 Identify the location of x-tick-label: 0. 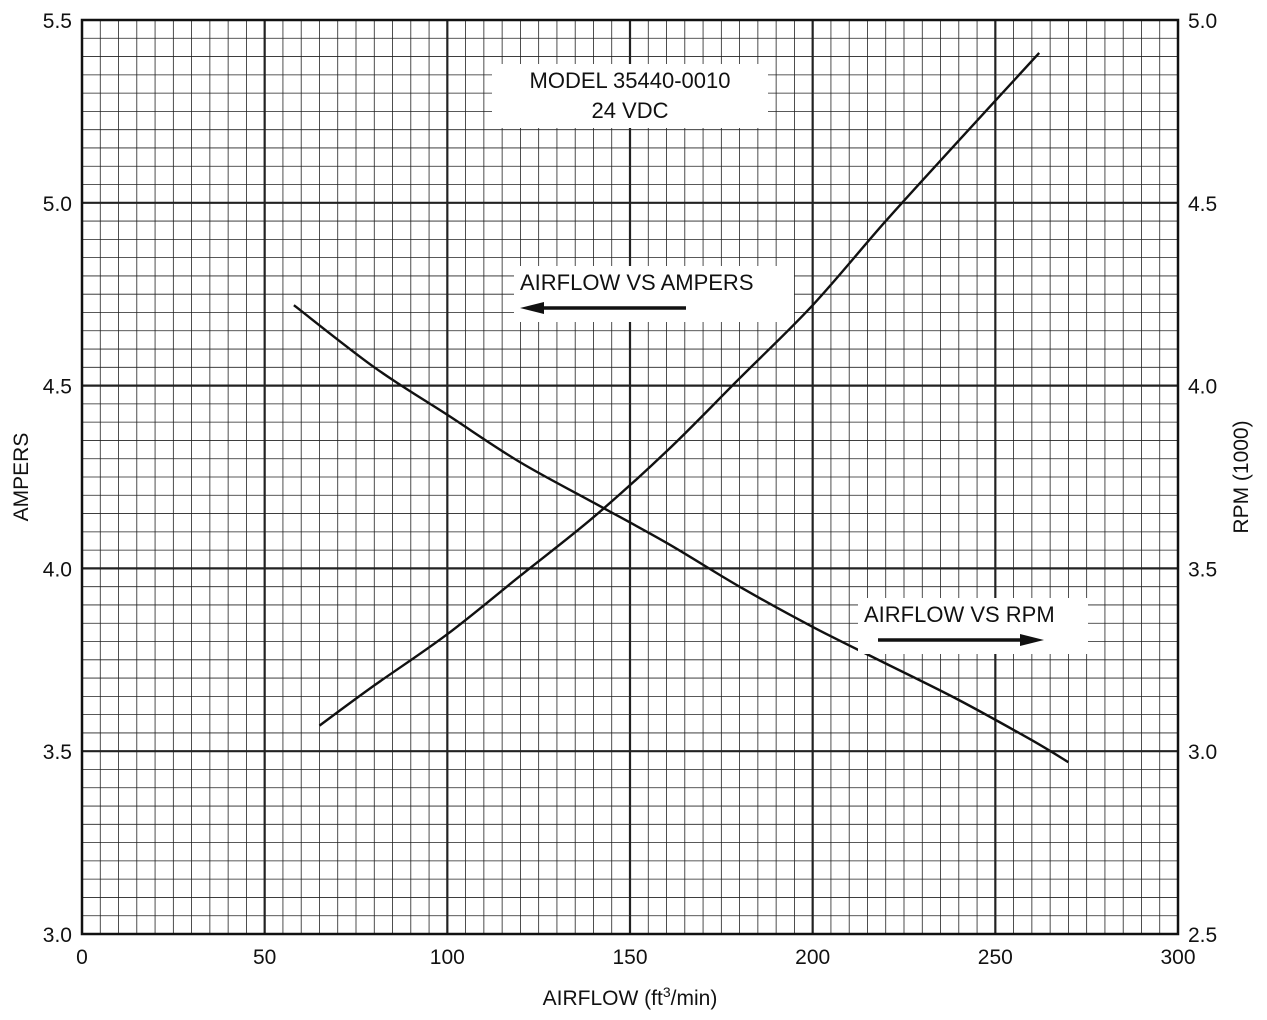
(82, 957).